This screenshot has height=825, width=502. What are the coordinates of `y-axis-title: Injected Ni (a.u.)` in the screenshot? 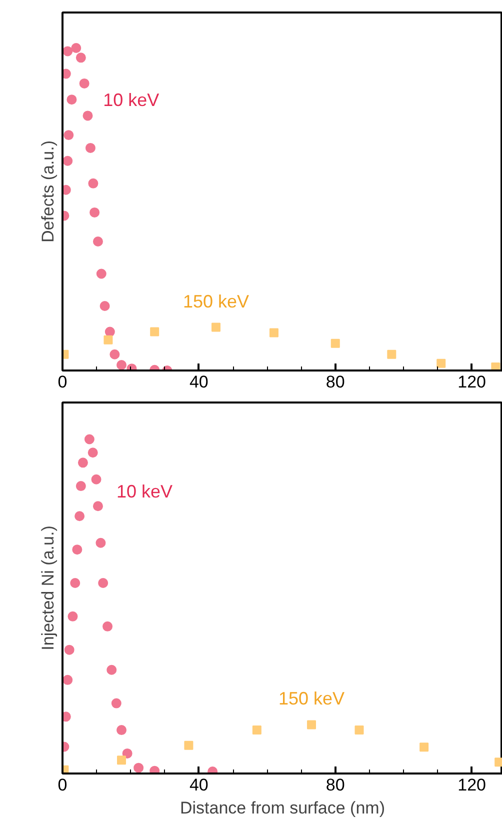 It's located at (48, 588).